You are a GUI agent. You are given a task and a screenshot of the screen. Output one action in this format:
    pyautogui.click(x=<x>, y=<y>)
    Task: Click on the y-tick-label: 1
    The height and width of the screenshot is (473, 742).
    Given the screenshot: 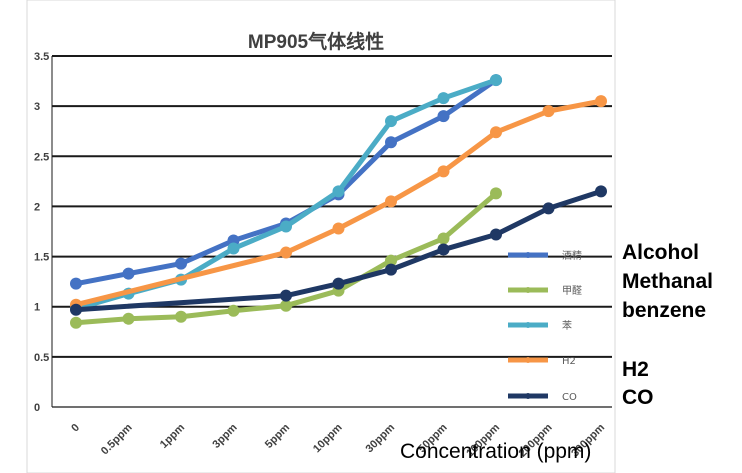 What is the action you would take?
    pyautogui.click(x=37, y=308)
    